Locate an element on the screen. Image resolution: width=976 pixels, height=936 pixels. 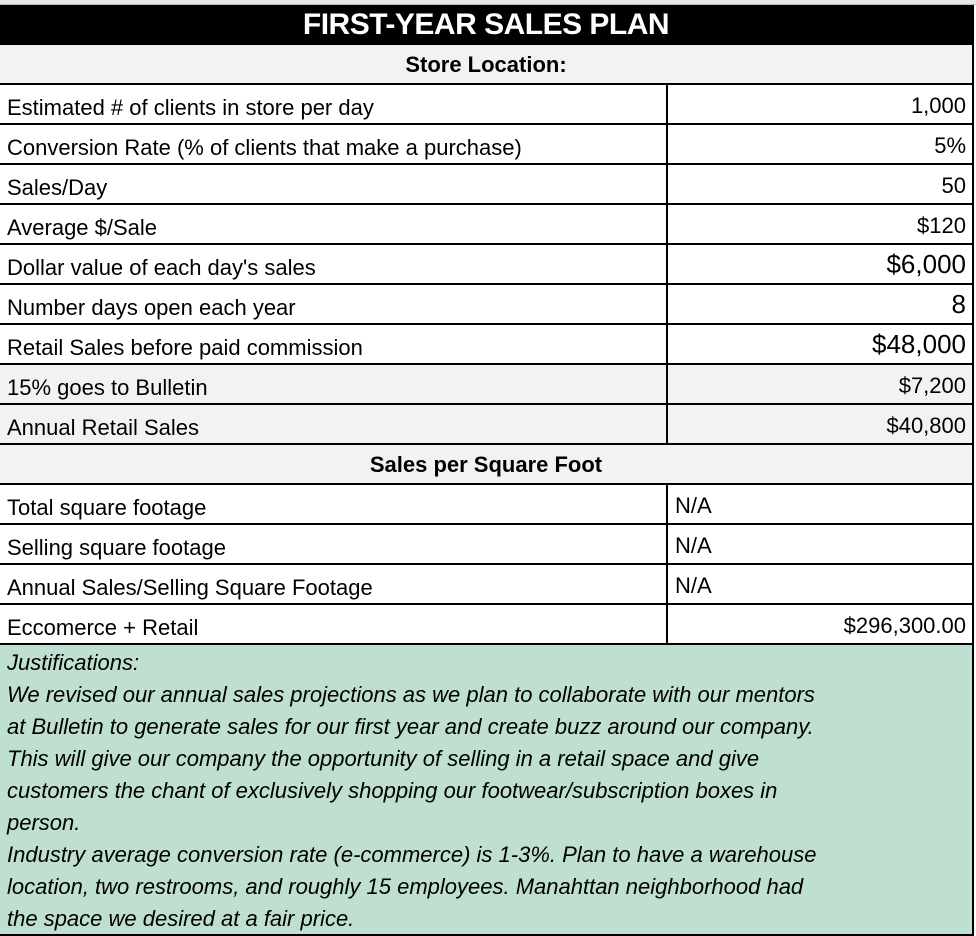
table-row: Dollar value of each day's sales $6,000 is located at coordinates (486, 265).